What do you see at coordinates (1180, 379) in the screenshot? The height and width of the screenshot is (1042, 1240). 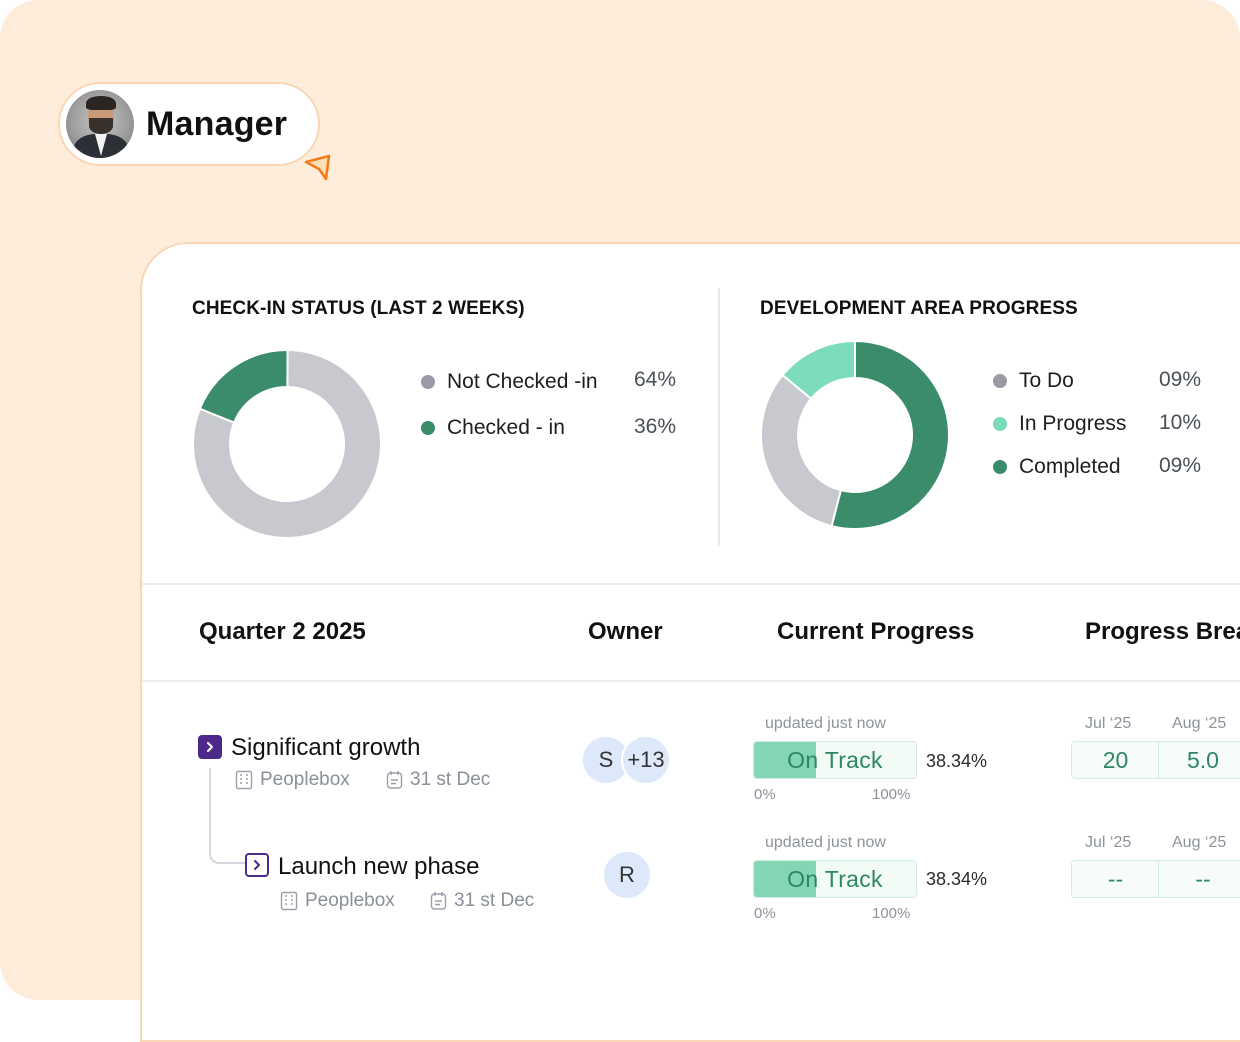 I see `legend-value-to-do: 09%` at bounding box center [1180, 379].